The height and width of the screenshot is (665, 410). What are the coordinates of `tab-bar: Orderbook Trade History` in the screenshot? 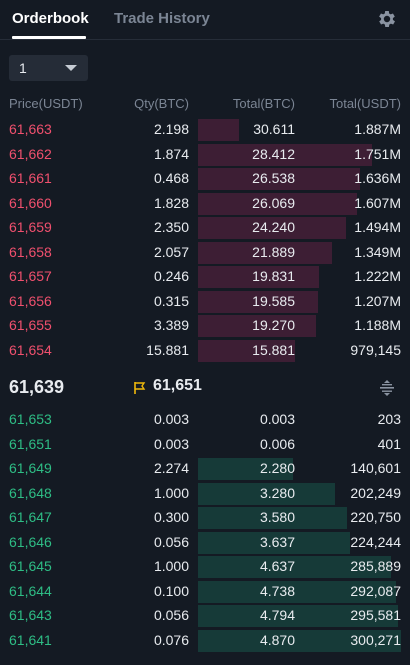 It's located at (205, 20).